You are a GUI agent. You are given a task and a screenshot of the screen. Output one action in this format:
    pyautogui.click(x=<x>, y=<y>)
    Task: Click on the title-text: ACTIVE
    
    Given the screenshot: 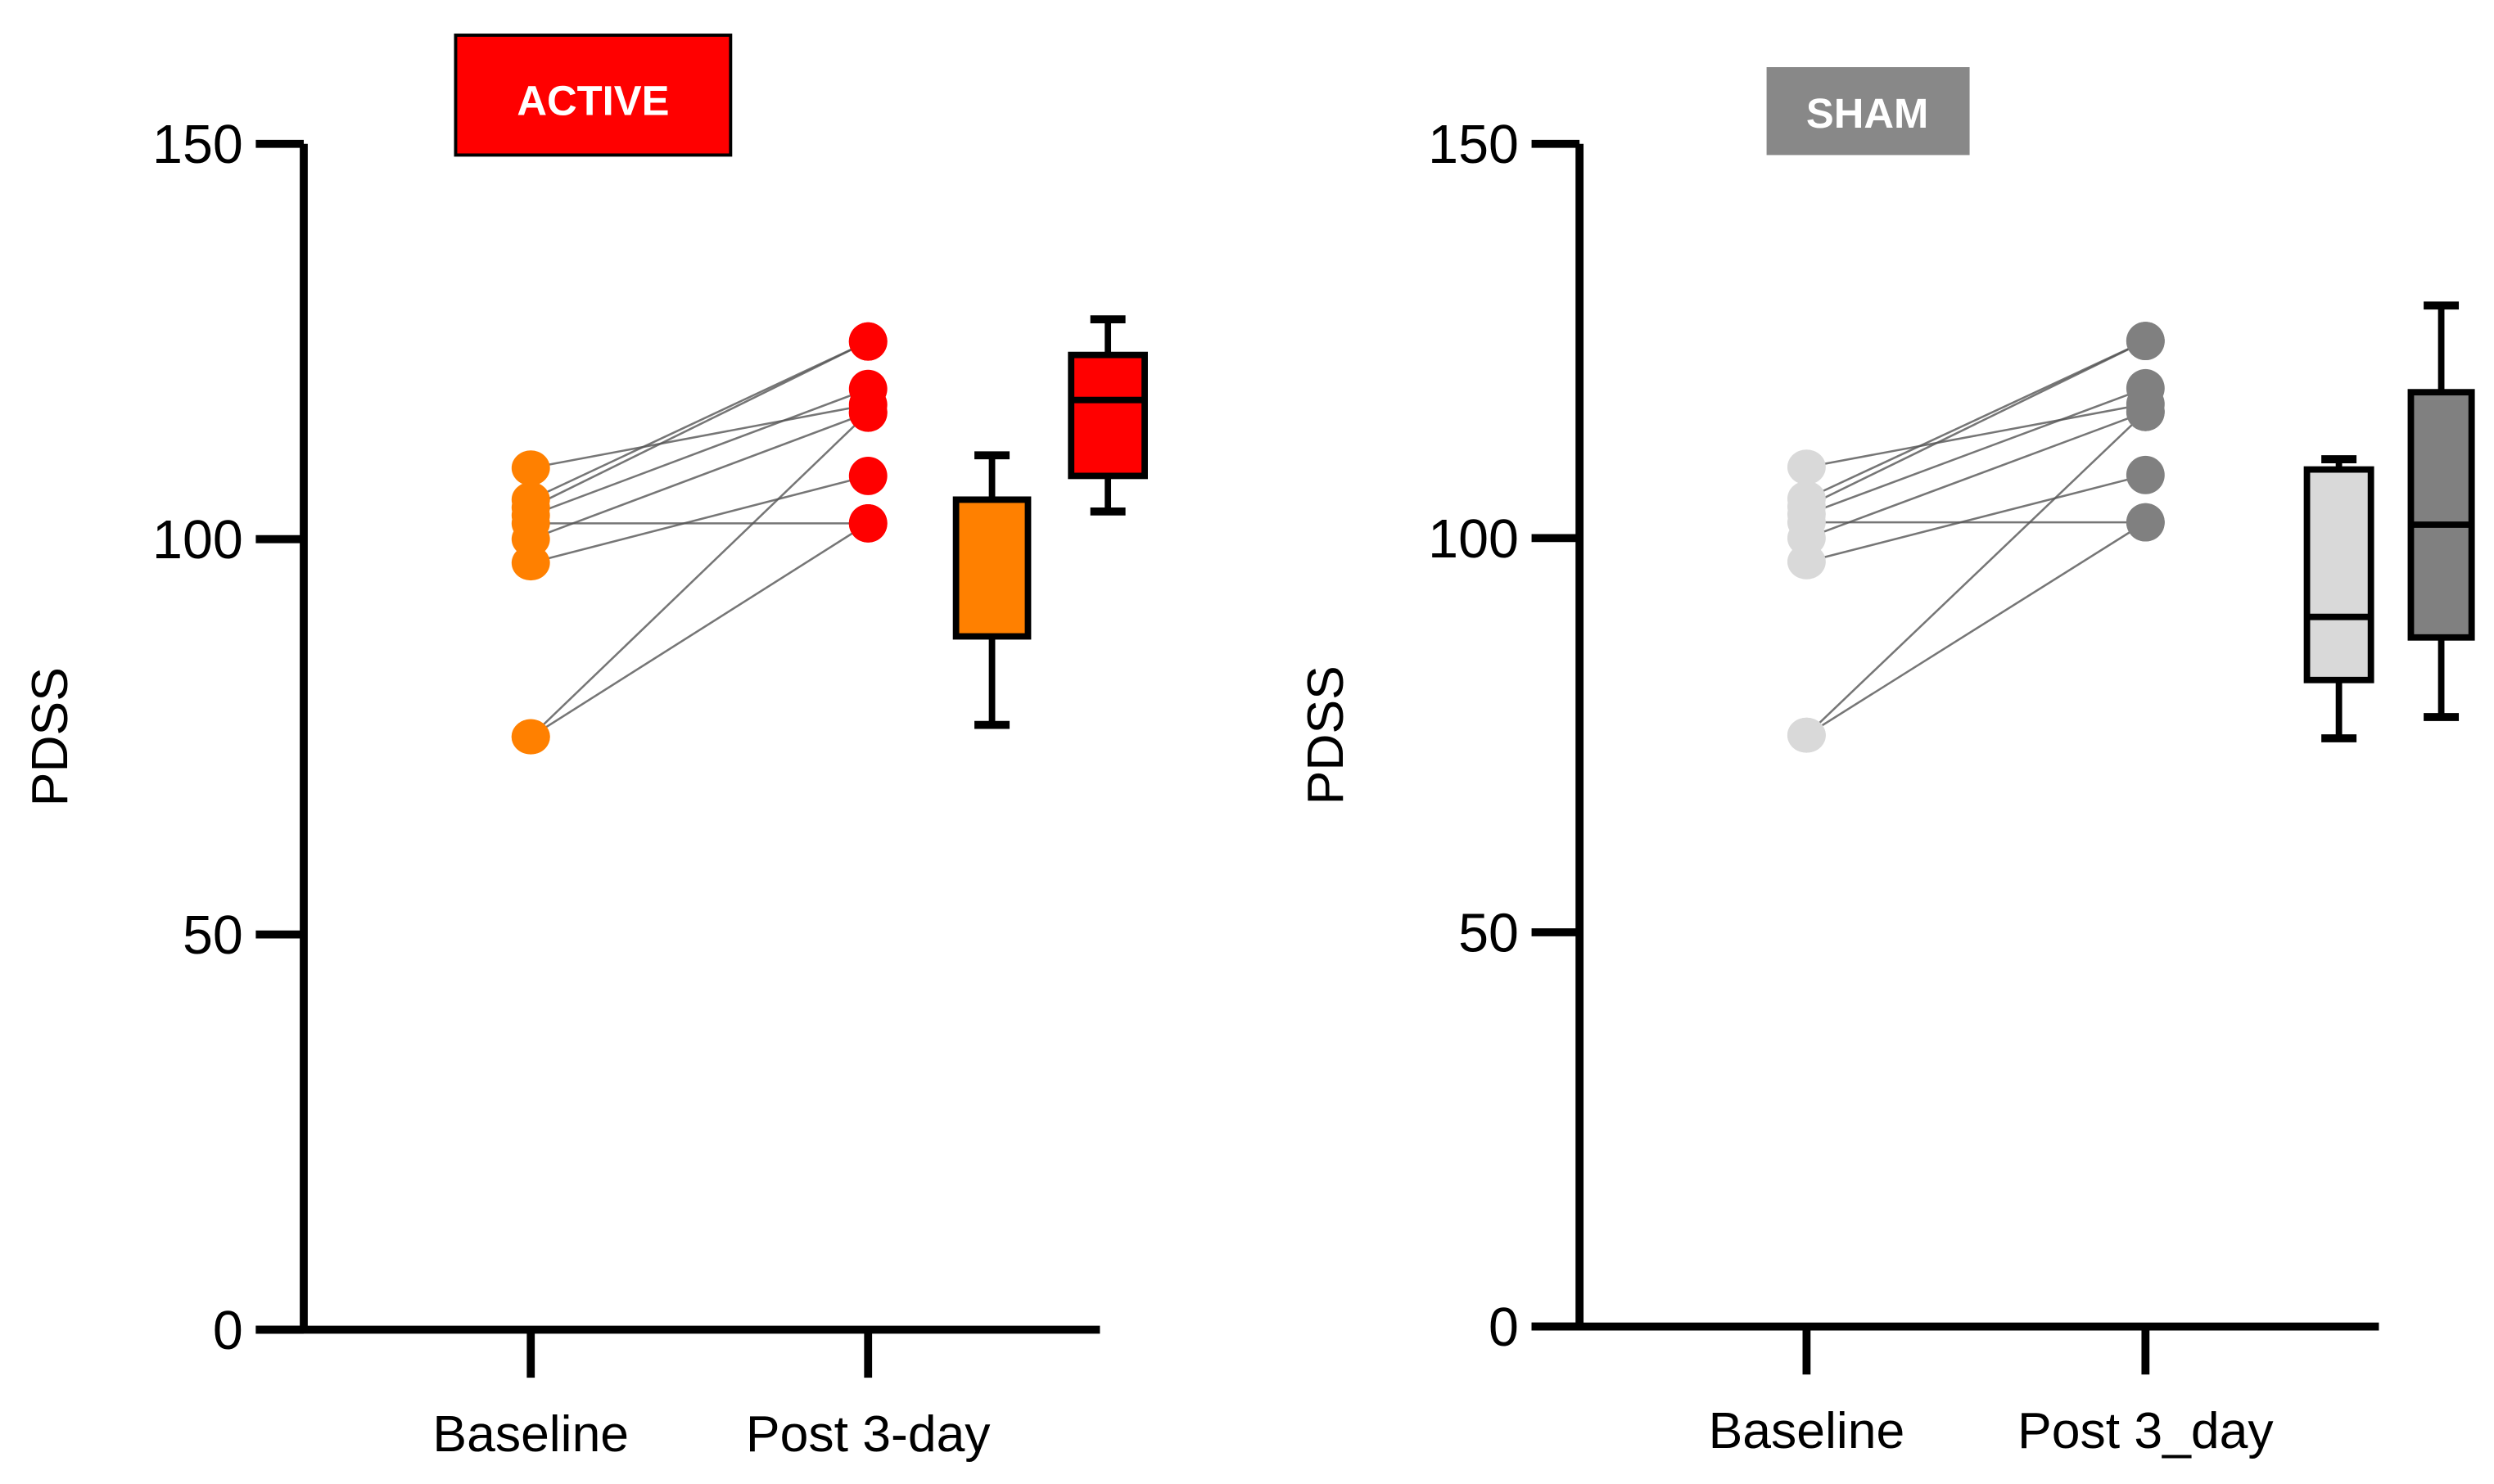 What is the action you would take?
    pyautogui.click(x=593, y=101)
    